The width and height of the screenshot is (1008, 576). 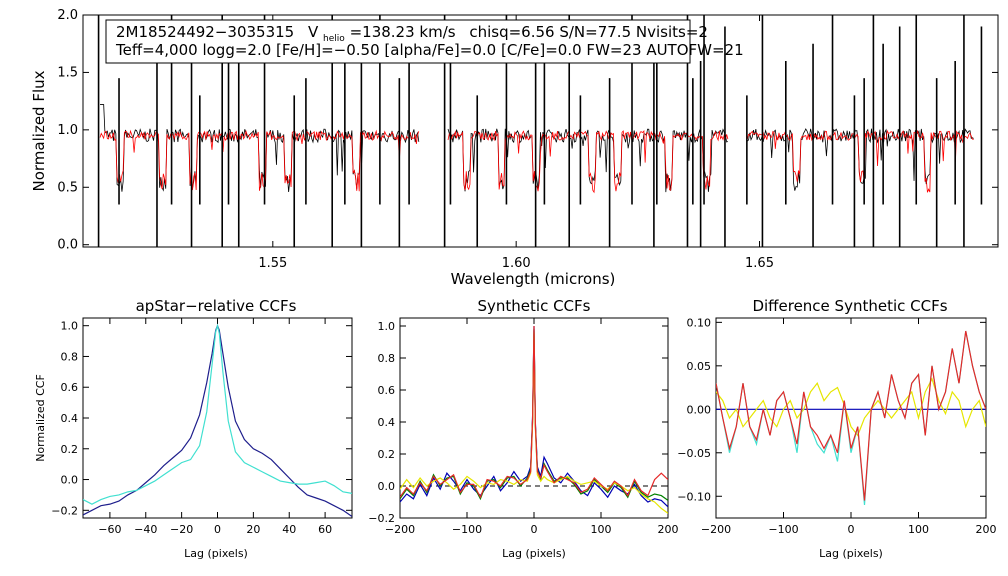 I want to click on difference-ccf-series-red, so click(x=851, y=415).